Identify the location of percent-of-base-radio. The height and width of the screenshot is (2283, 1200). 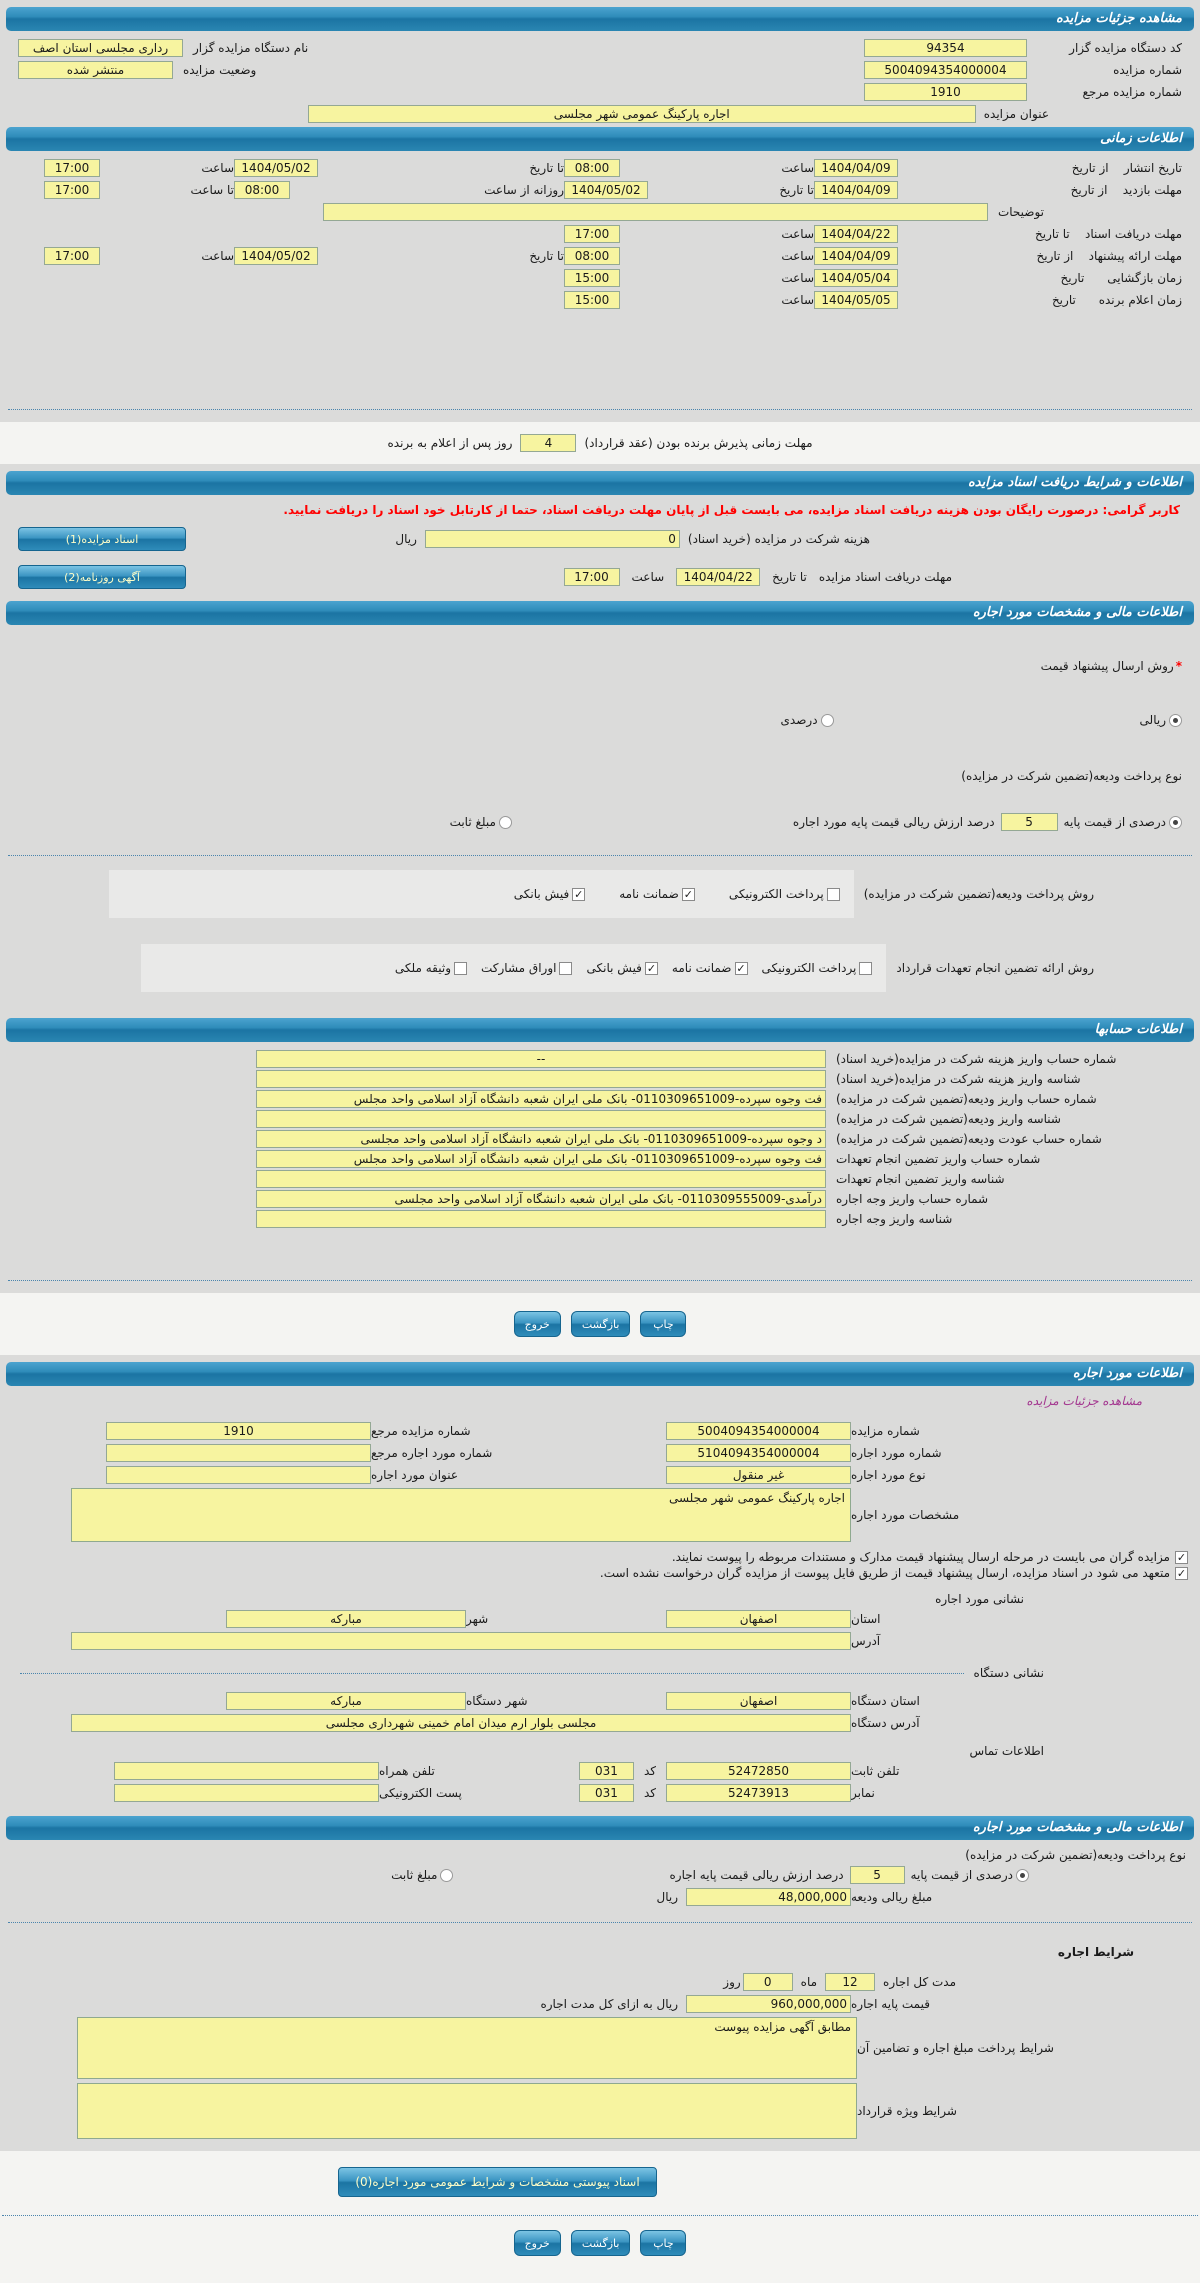
(1175, 822).